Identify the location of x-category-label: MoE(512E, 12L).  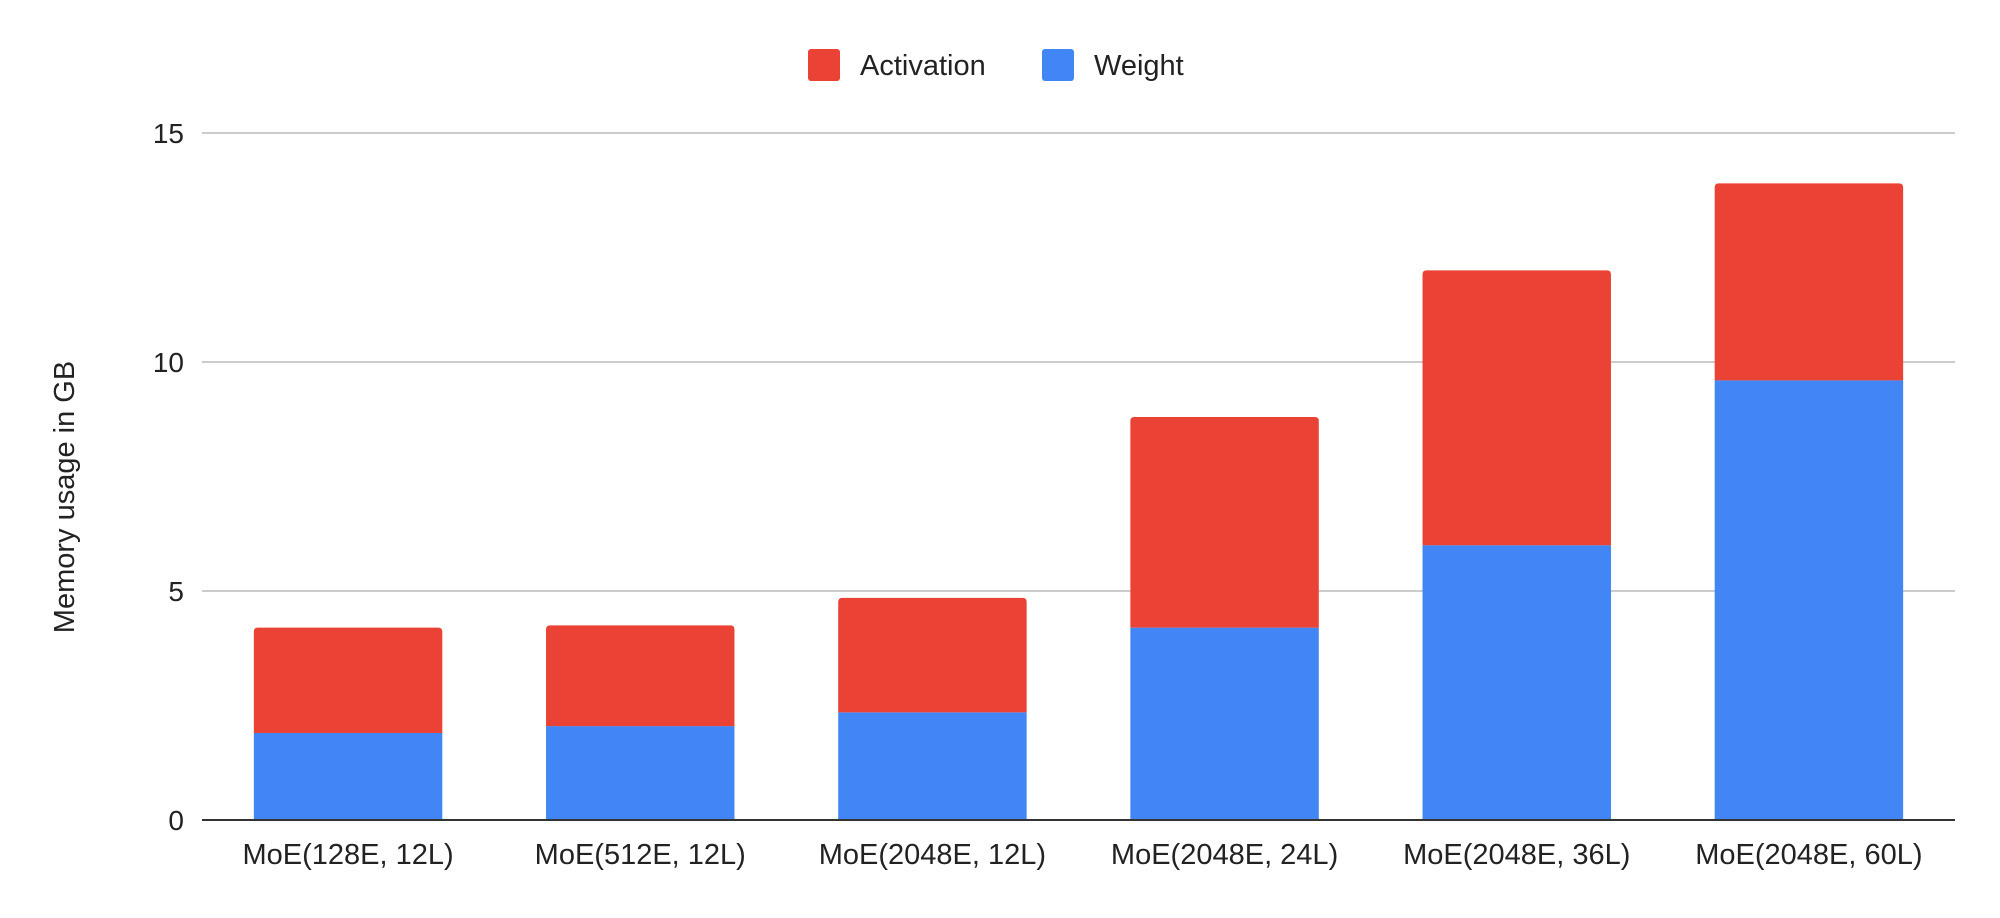
(640, 855).